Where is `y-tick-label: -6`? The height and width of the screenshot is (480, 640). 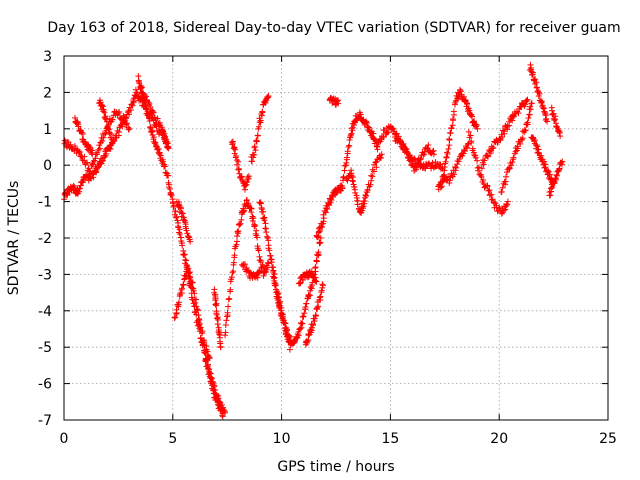
y-tick-label: -6 is located at coordinates (45, 385).